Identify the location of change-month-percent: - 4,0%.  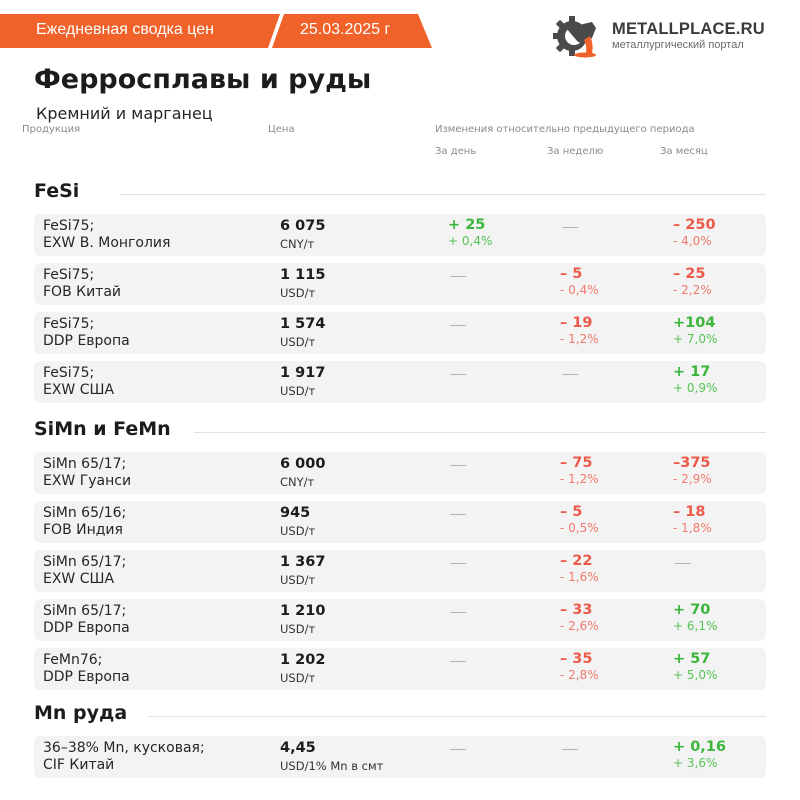
(692, 241).